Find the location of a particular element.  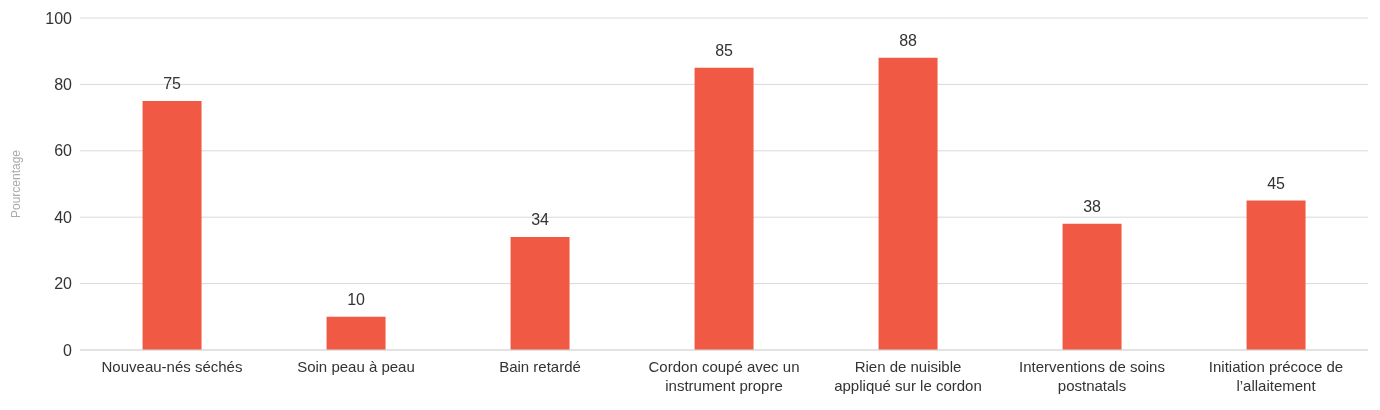

data-label: 45 is located at coordinates (1276, 183).